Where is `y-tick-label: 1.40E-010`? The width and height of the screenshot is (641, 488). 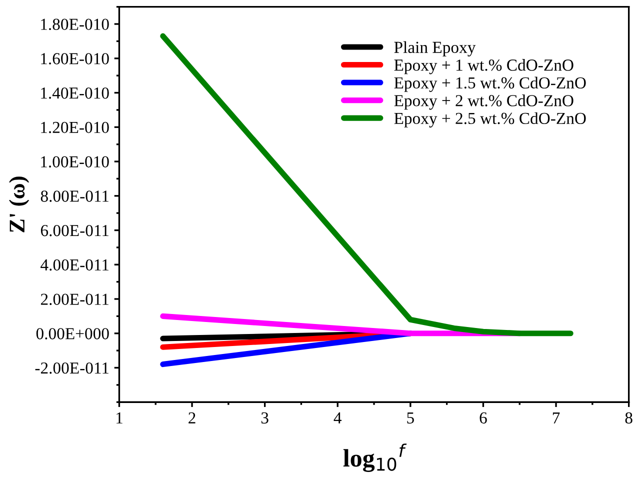
y-tick-label: 1.40E-010 is located at coordinates (75, 93).